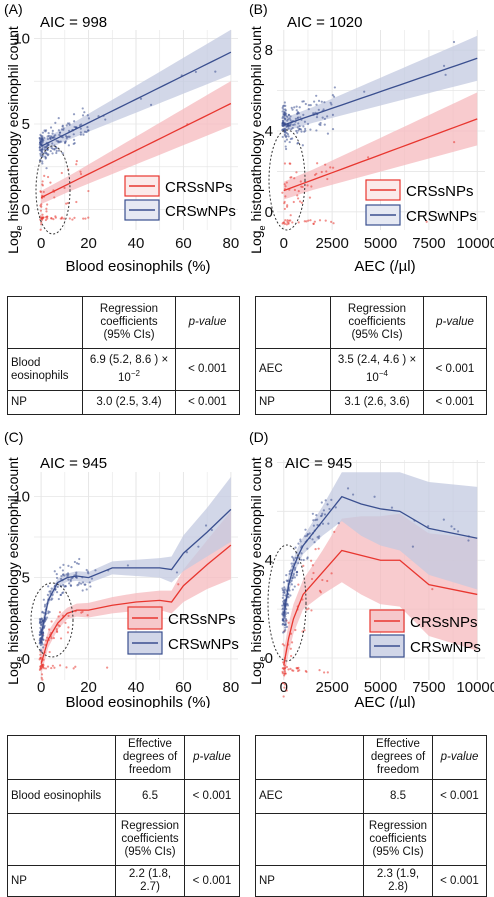 This screenshot has height=897, width=494. Describe the element at coordinates (425, 633) in the screenshot. I see `legend: CRSsNPs CRSwNPs` at that location.